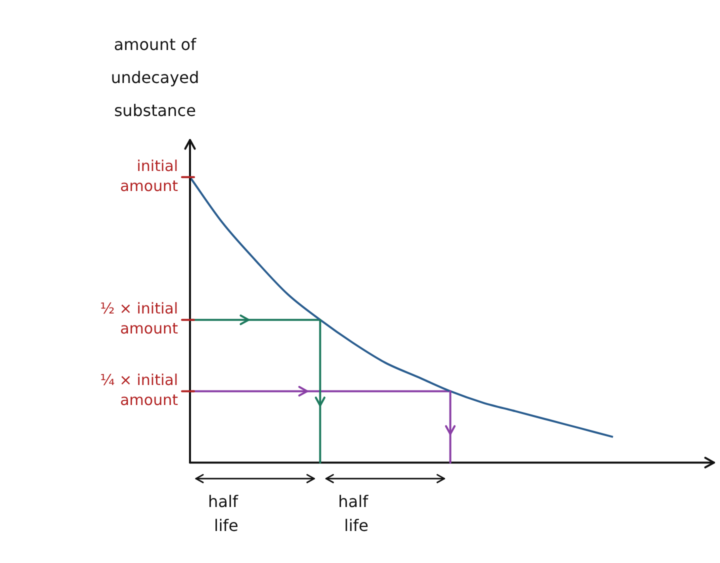  What do you see at coordinates (139, 390) in the screenshot?
I see `ref-line-label: ¼ × initial amount` at bounding box center [139, 390].